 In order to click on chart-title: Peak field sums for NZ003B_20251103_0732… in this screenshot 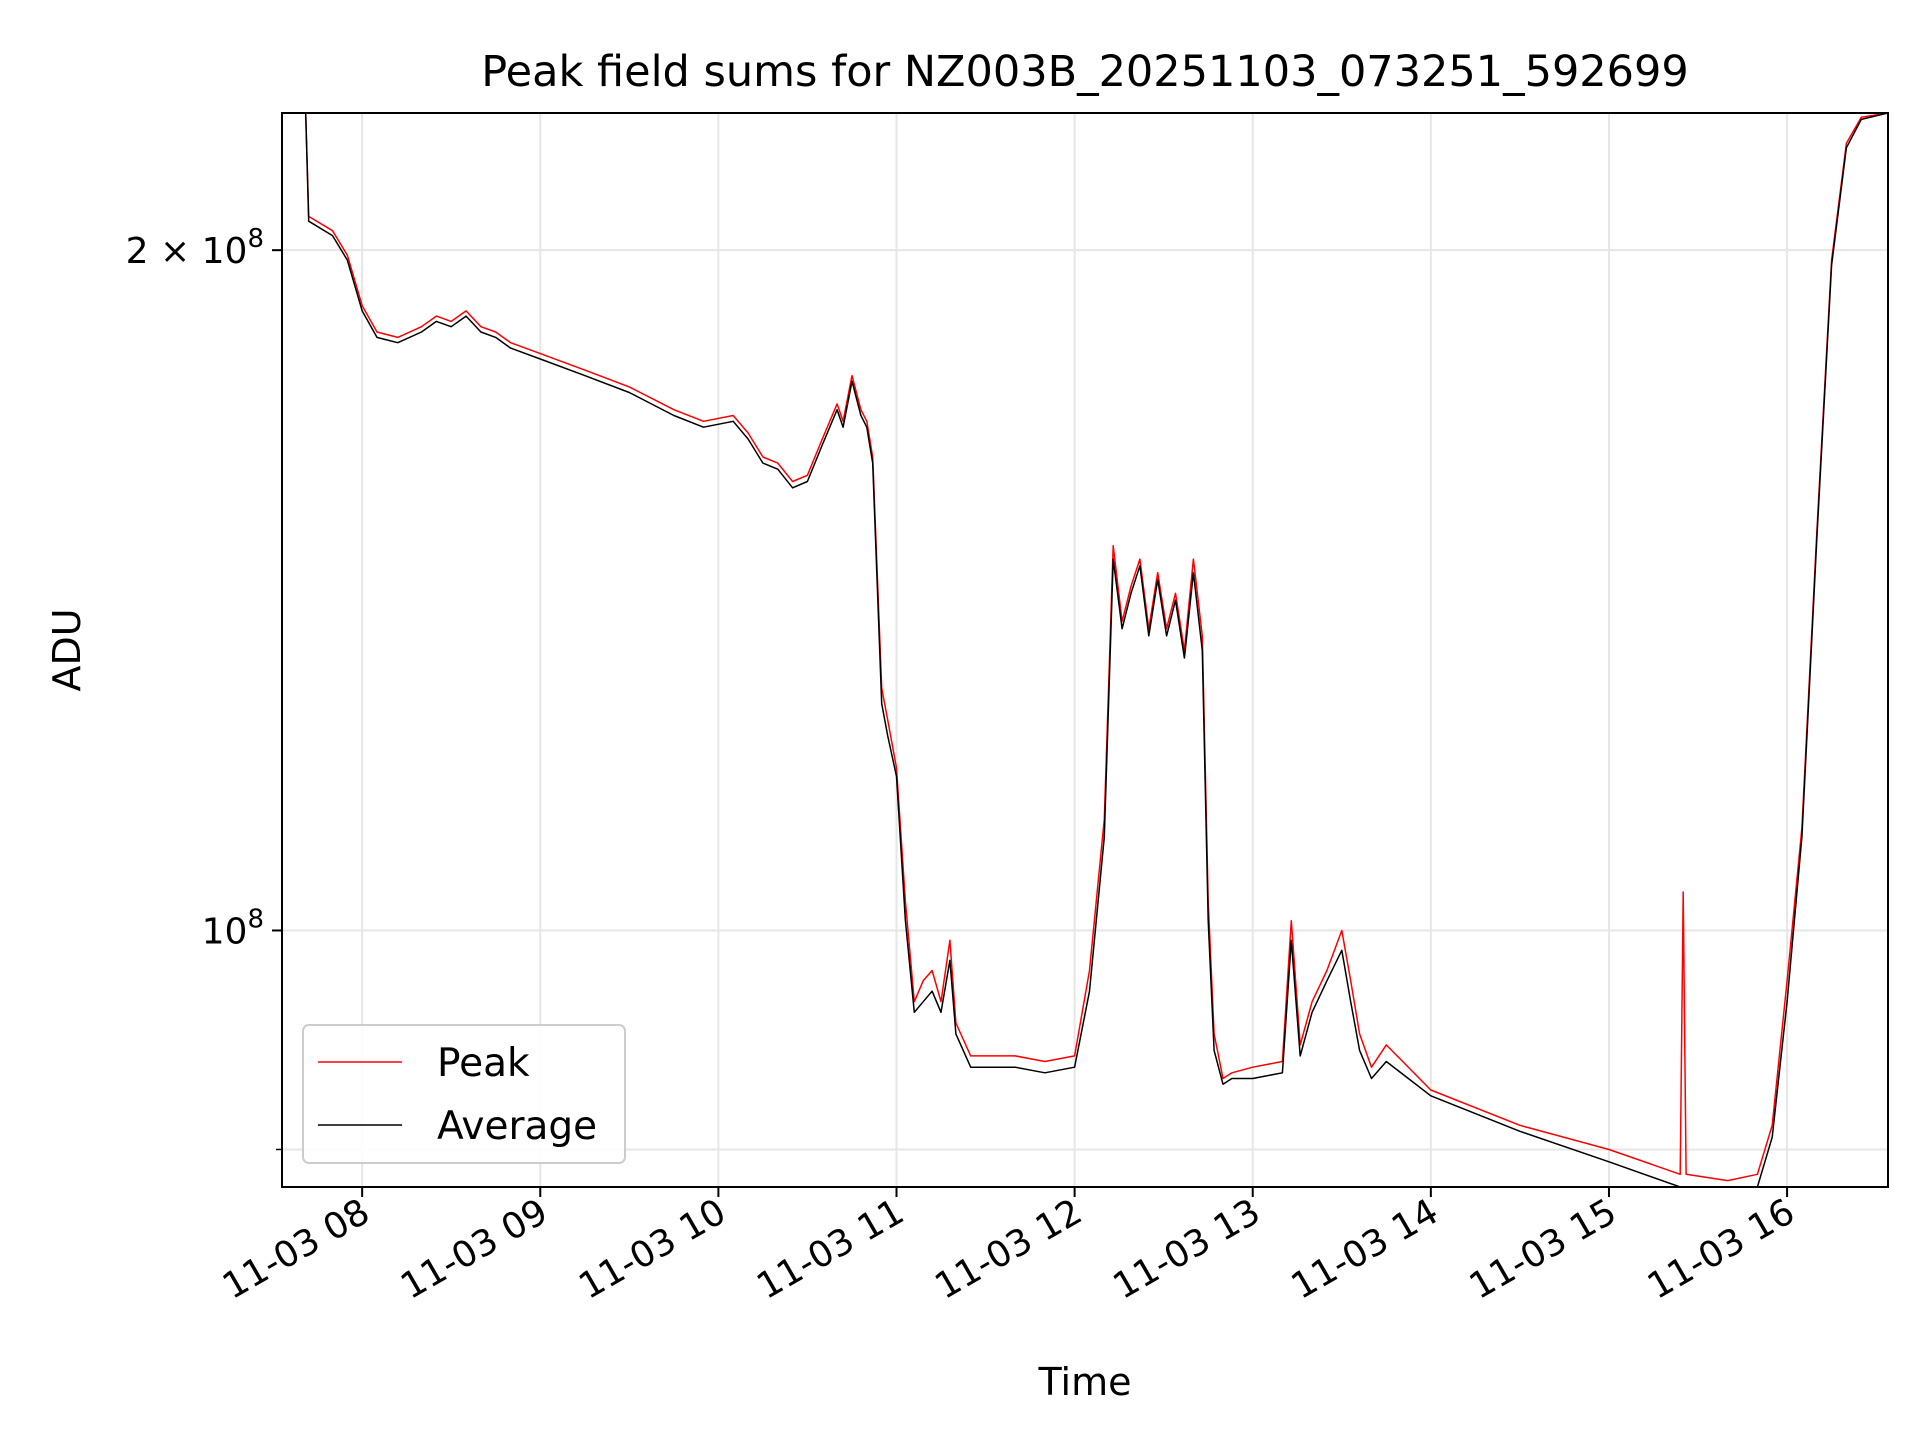, I will do `click(1085, 72)`.